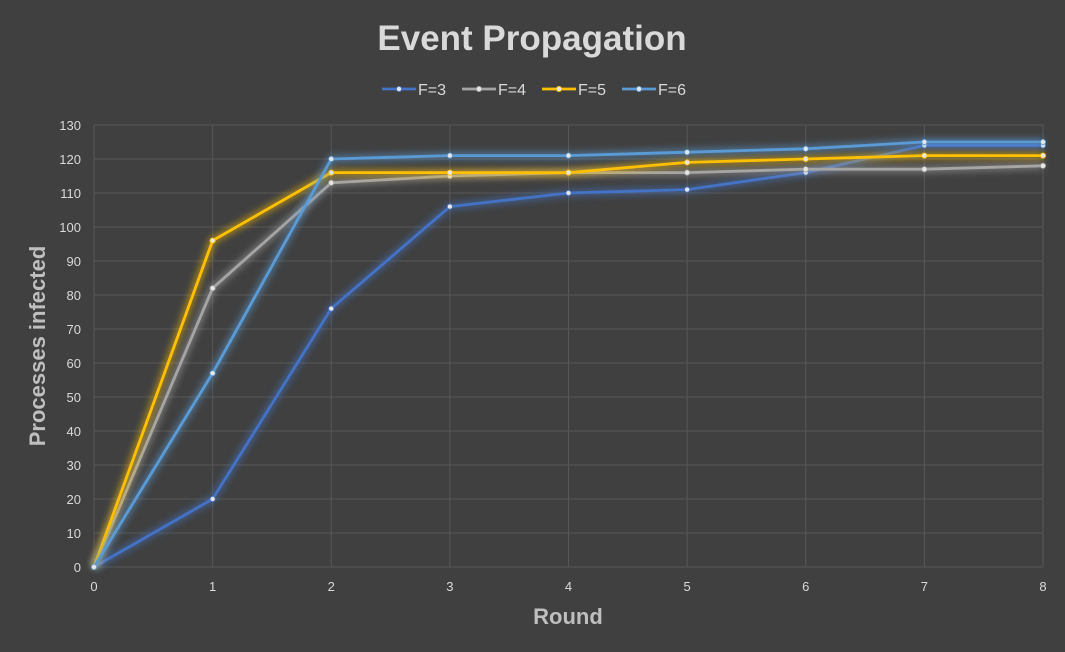  Describe the element at coordinates (37, 346) in the screenshot. I see `y-axis-title: Processes infected` at that location.